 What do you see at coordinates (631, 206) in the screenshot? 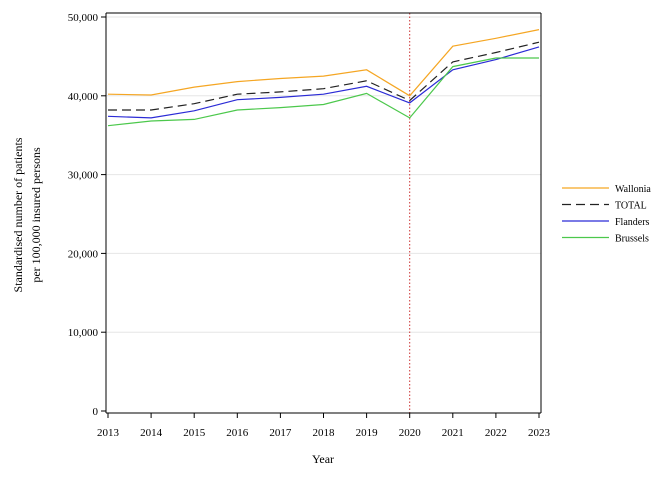
I see `legend-label-total: TOTAL` at bounding box center [631, 206].